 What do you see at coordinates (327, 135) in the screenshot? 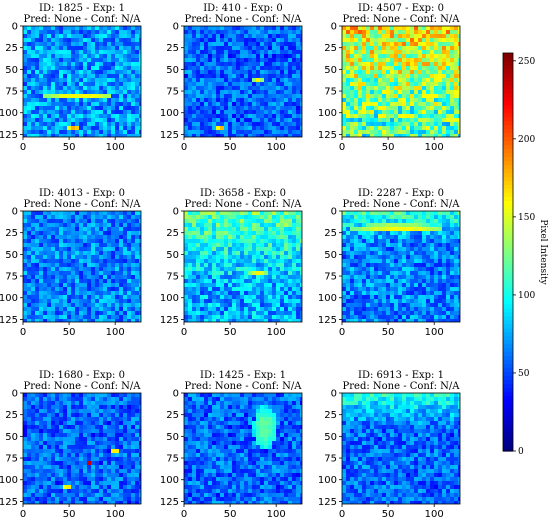
I see `y-tick-label: 125` at bounding box center [327, 135].